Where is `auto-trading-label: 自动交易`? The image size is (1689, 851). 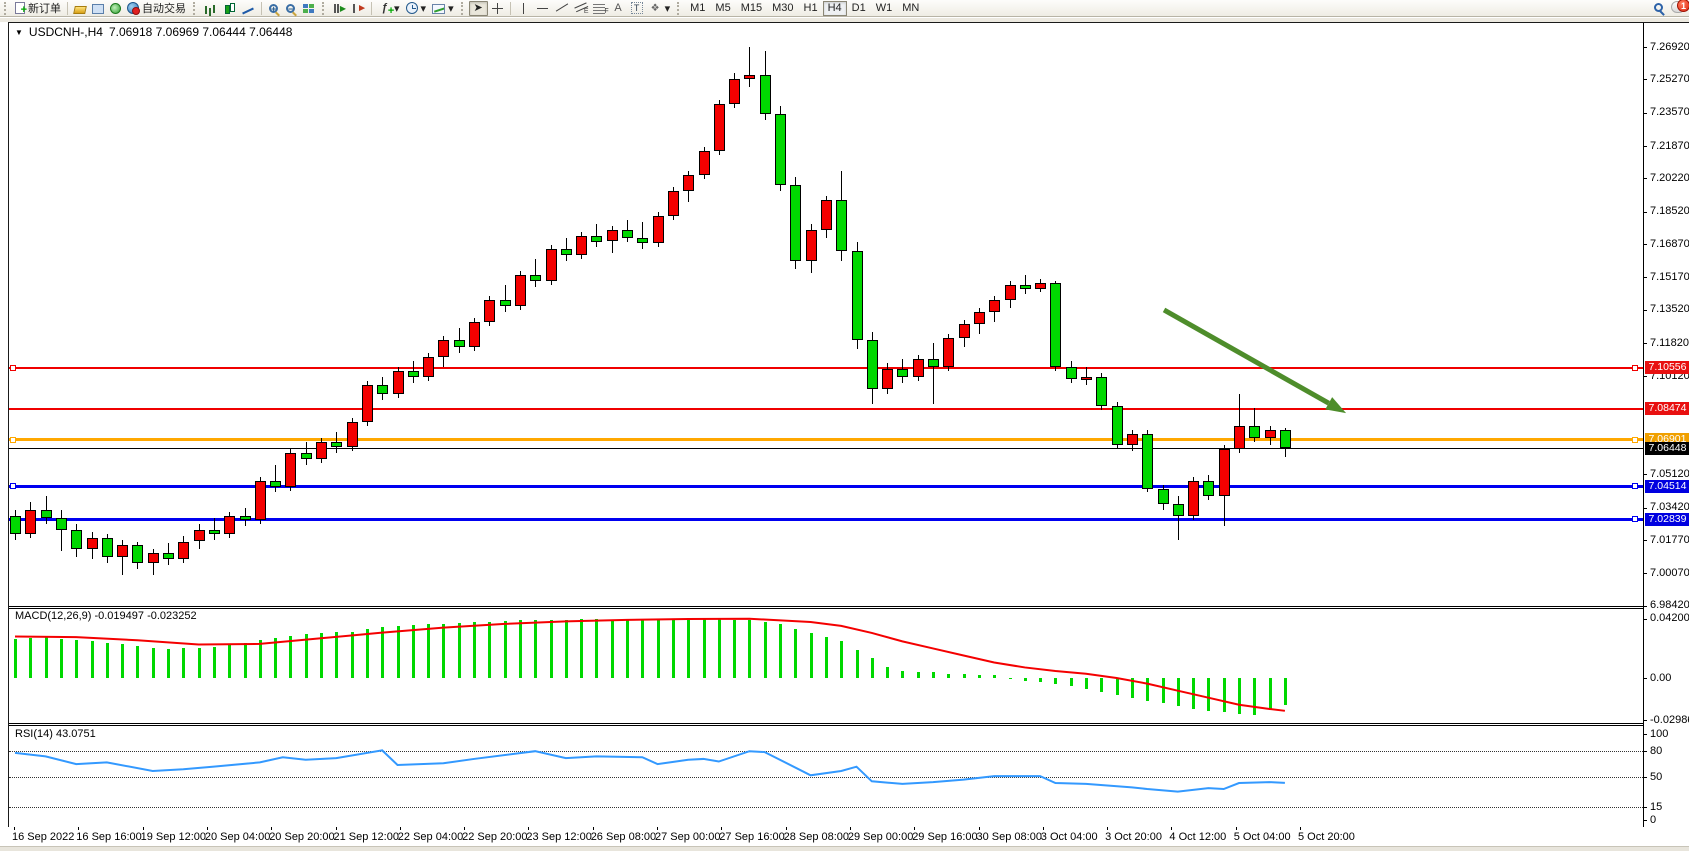
auto-trading-label: 自动交易 is located at coordinates (164, 9).